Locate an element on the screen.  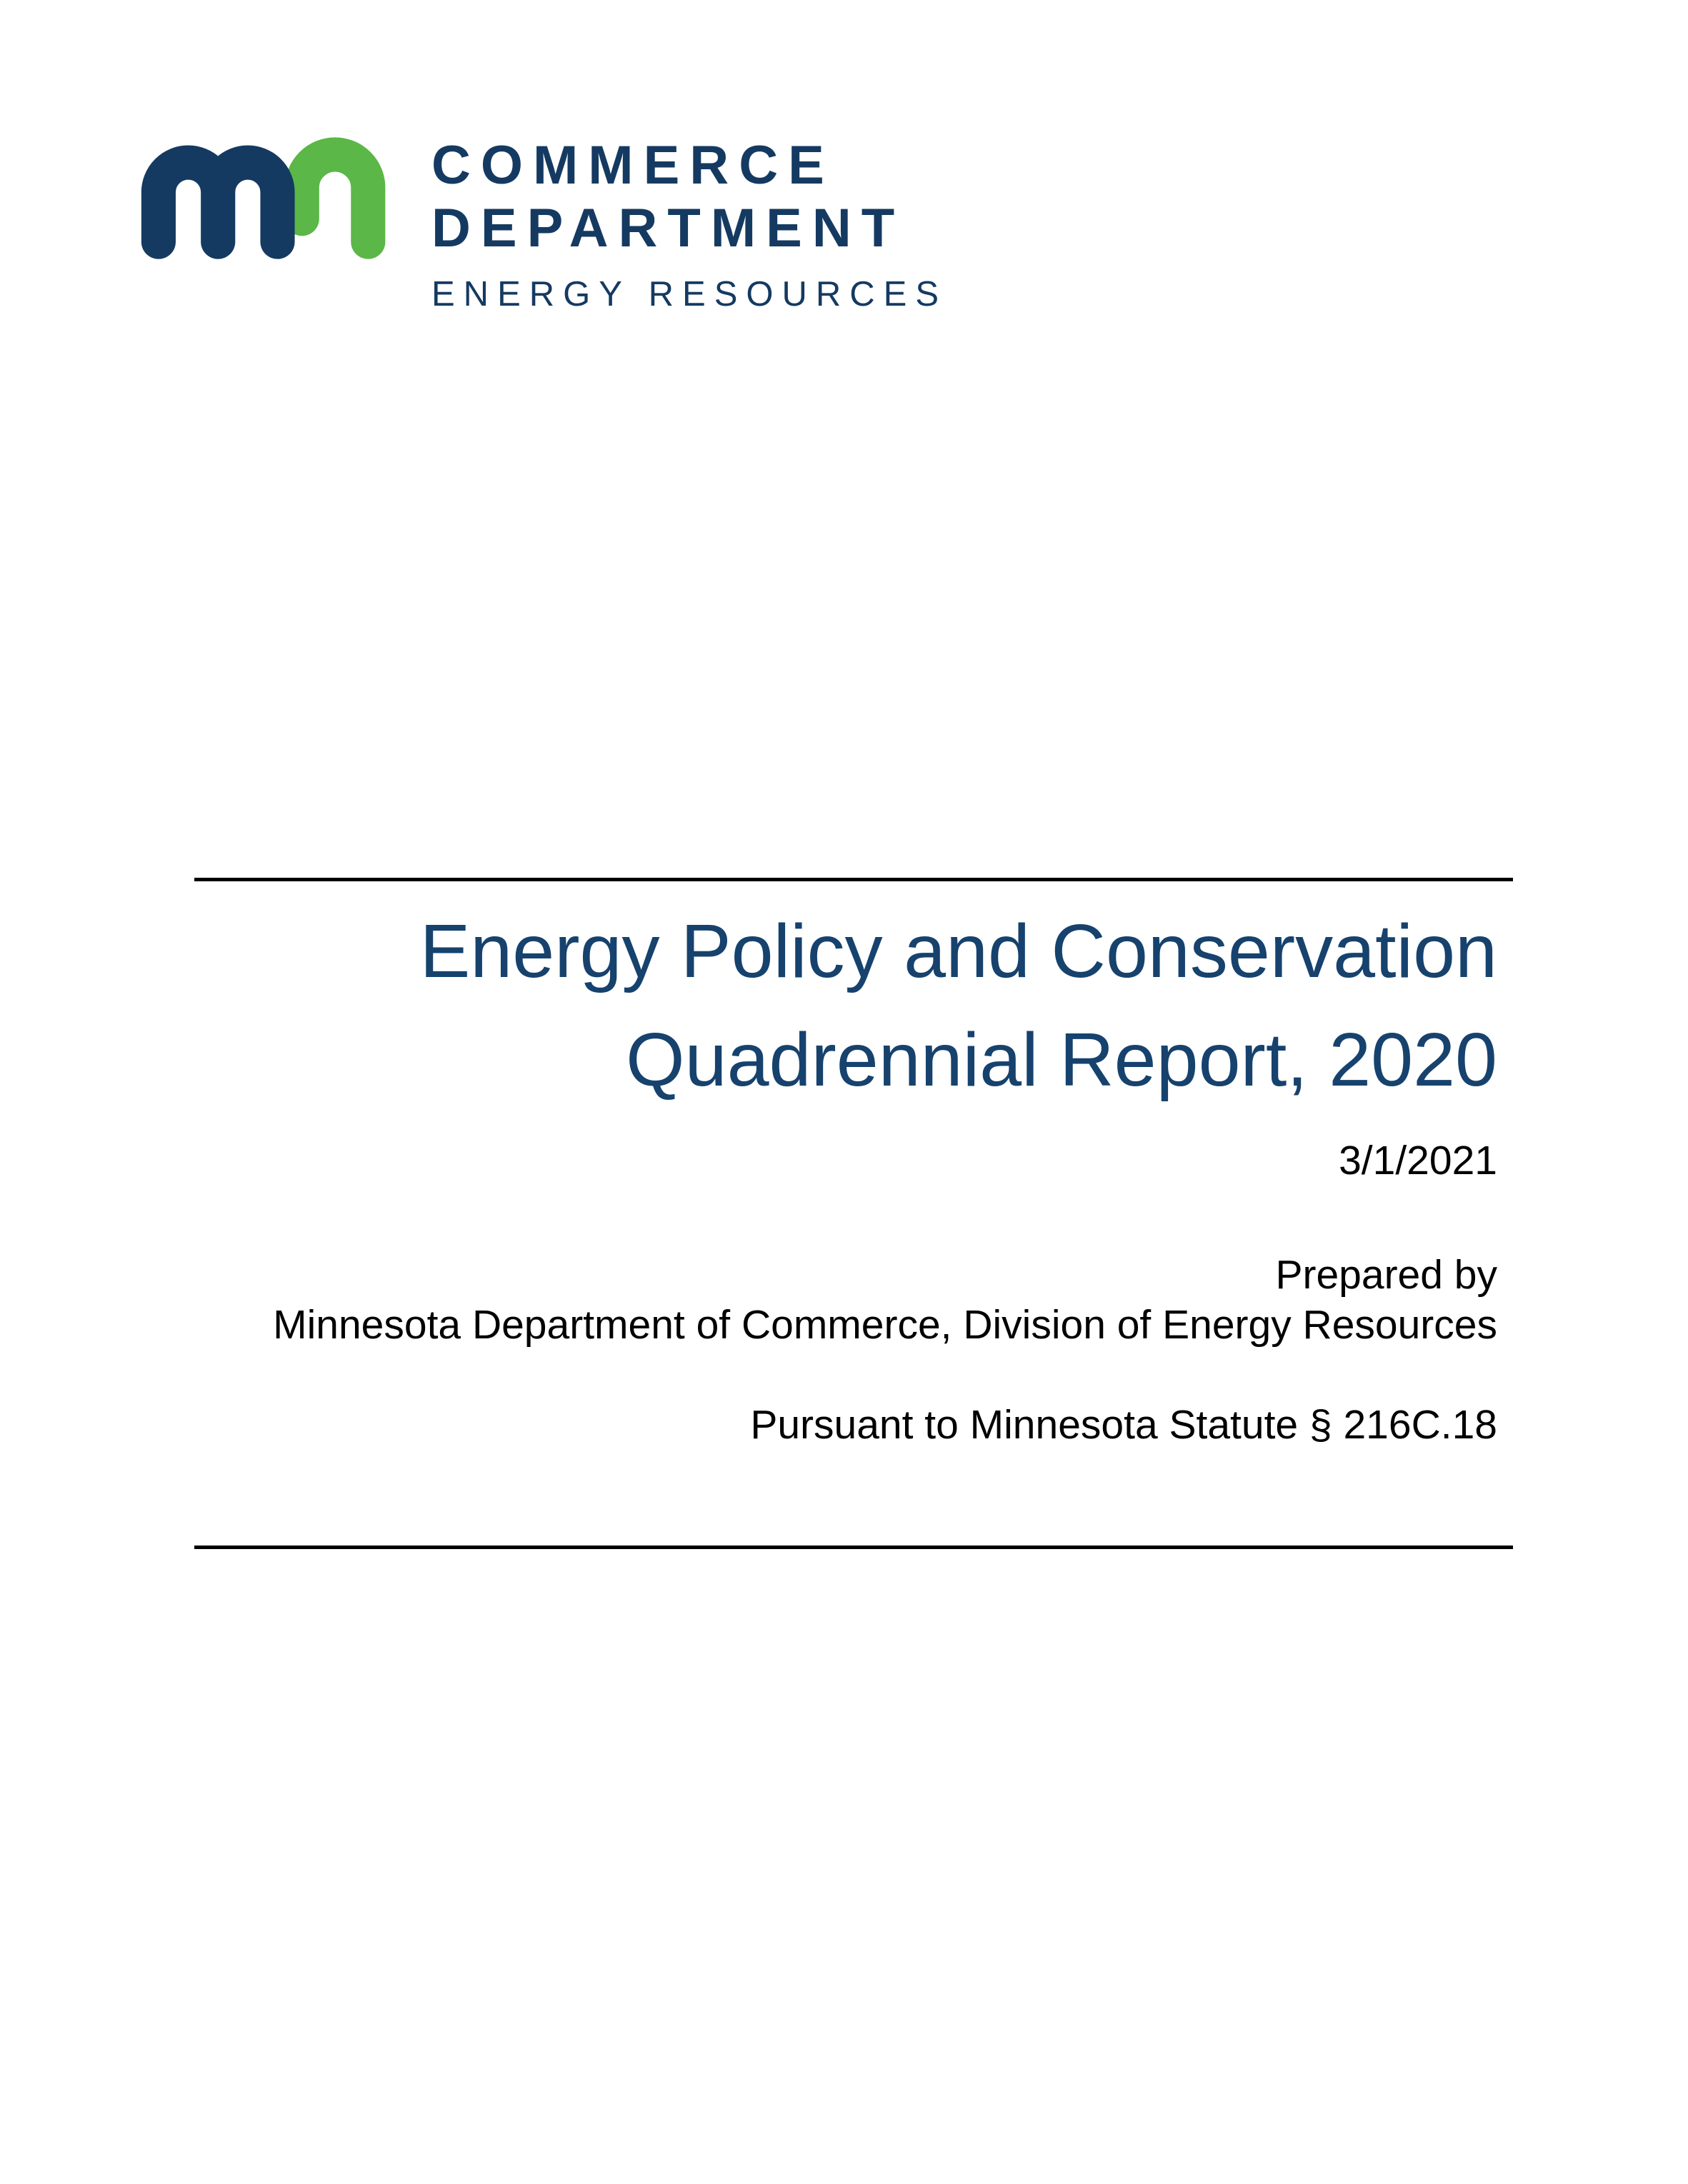
mn-logo-letter-n-icon is located at coordinates (335, 198).